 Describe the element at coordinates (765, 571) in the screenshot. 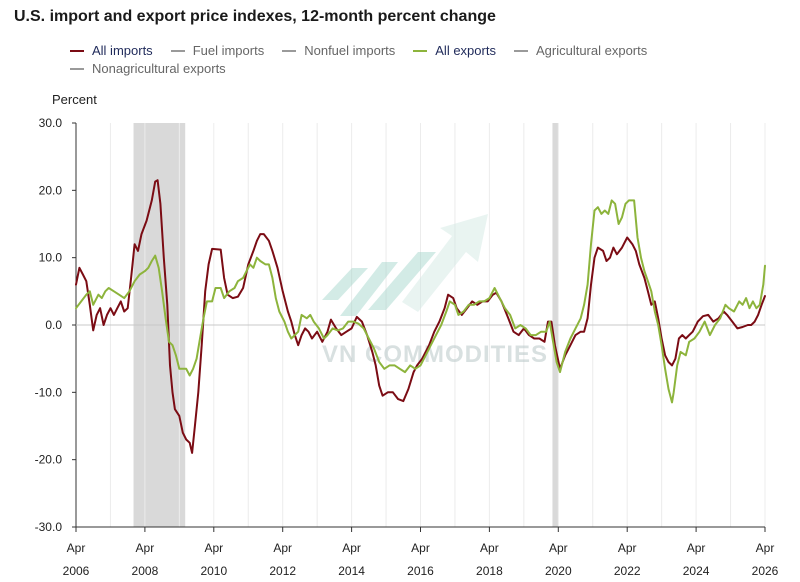

I see `x-tick-year: 2026` at that location.